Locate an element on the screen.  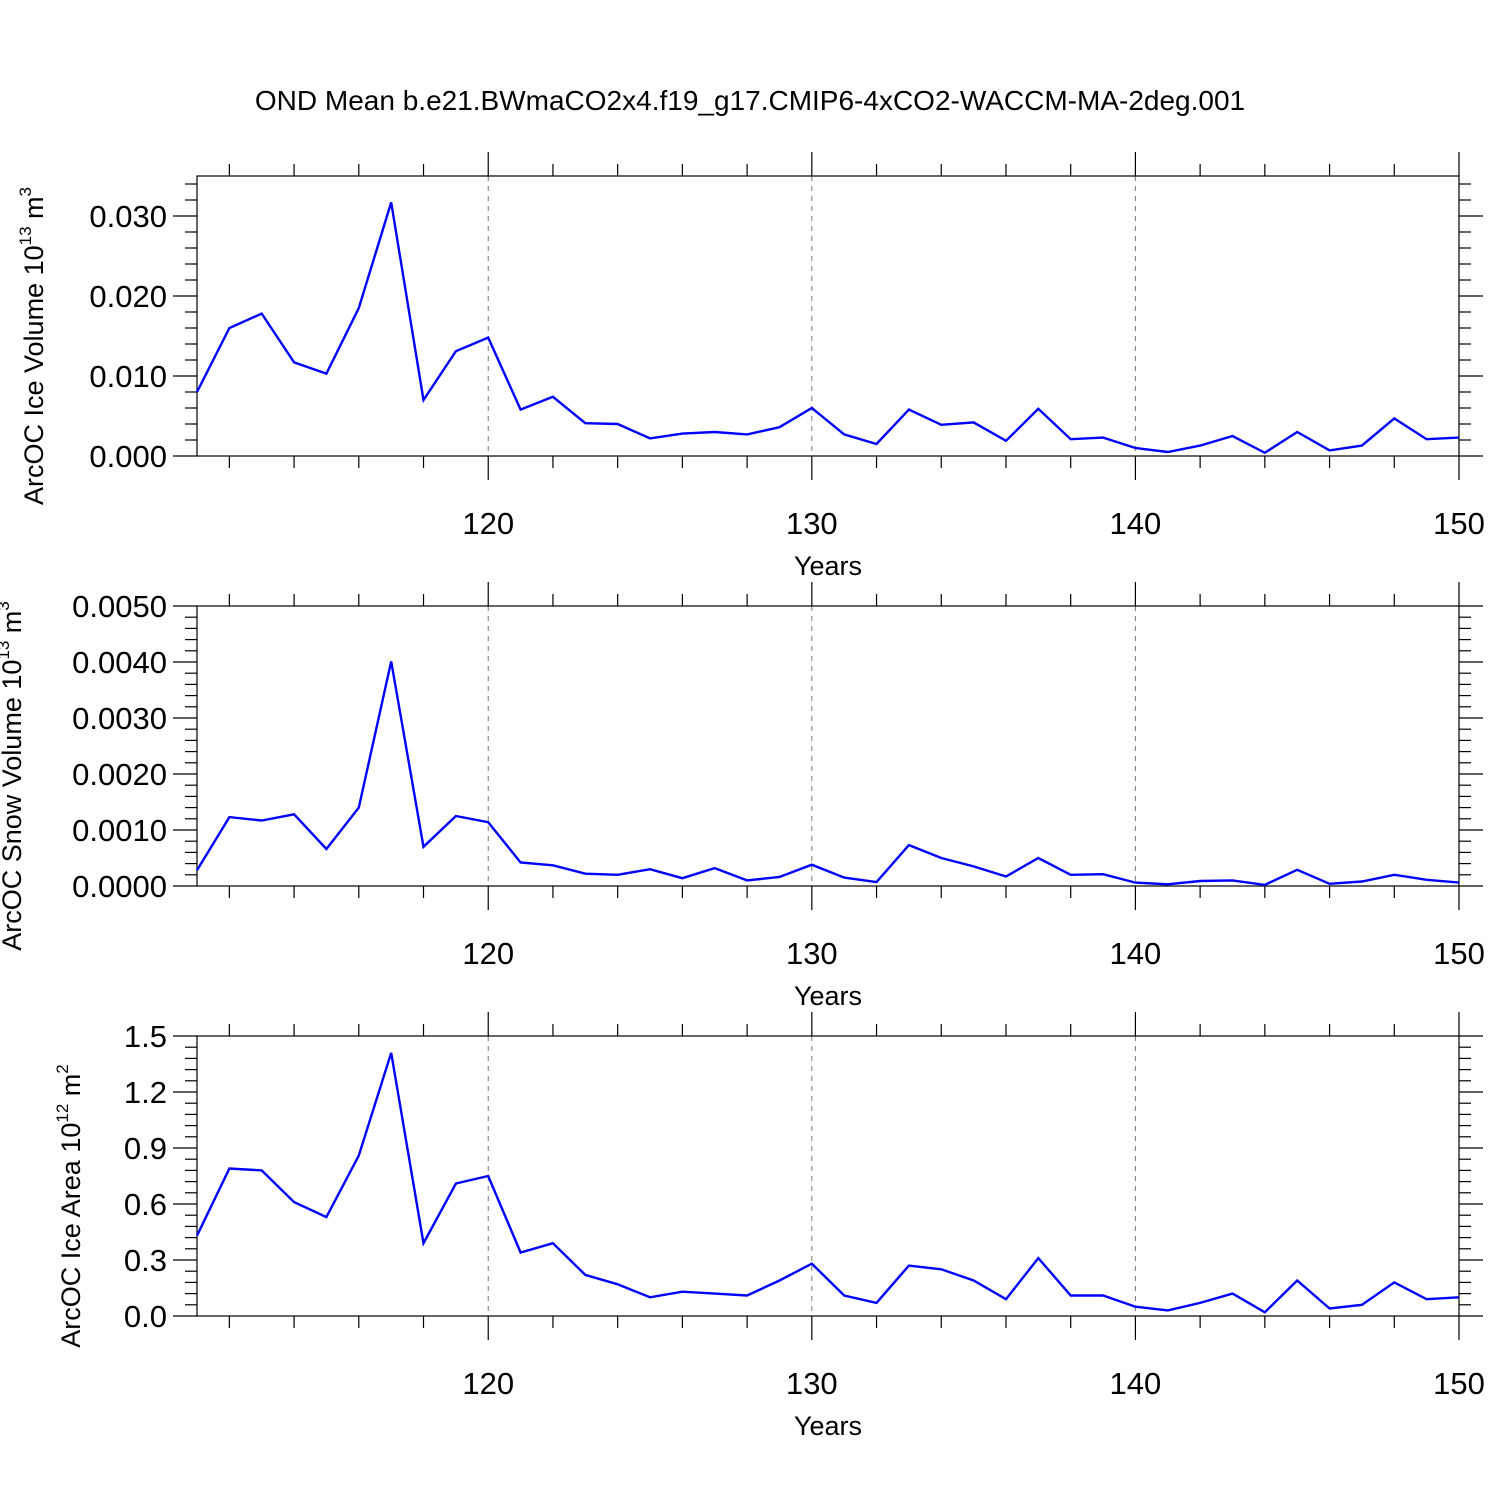
y-tick-label: 0.030 is located at coordinates (128, 216).